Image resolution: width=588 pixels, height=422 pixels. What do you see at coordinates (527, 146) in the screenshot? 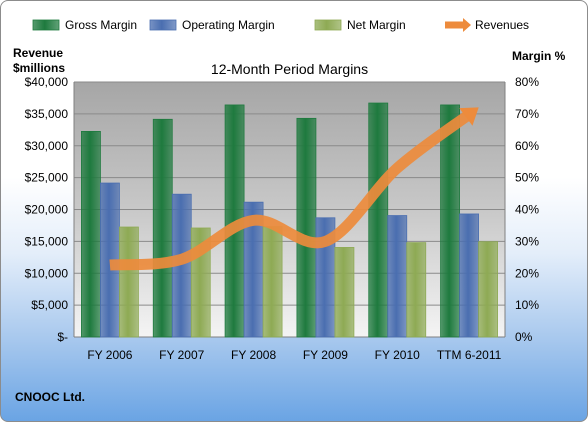
I see `y-tick-label-right: 60%` at bounding box center [527, 146].